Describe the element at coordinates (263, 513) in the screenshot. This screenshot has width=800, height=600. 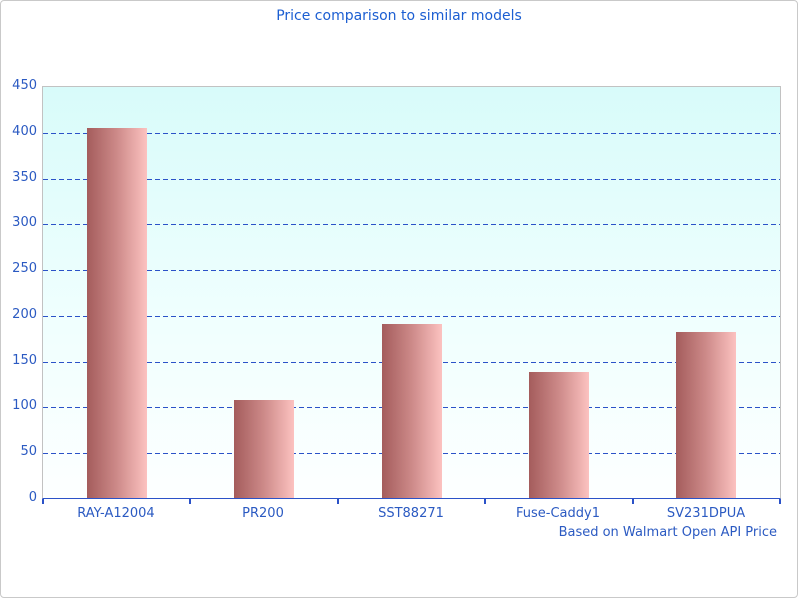
I see `x-label-PR200: PR200` at that location.